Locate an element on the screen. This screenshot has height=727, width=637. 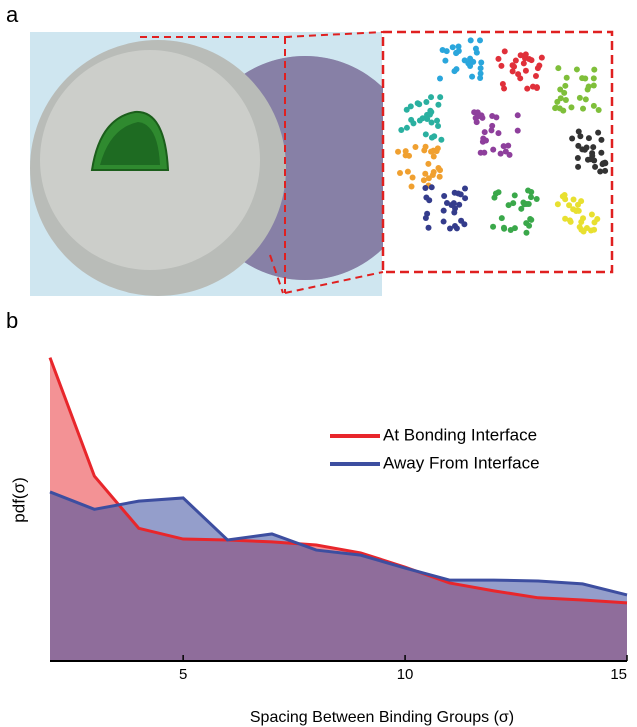
clusters is located at coordinates (502, 136).